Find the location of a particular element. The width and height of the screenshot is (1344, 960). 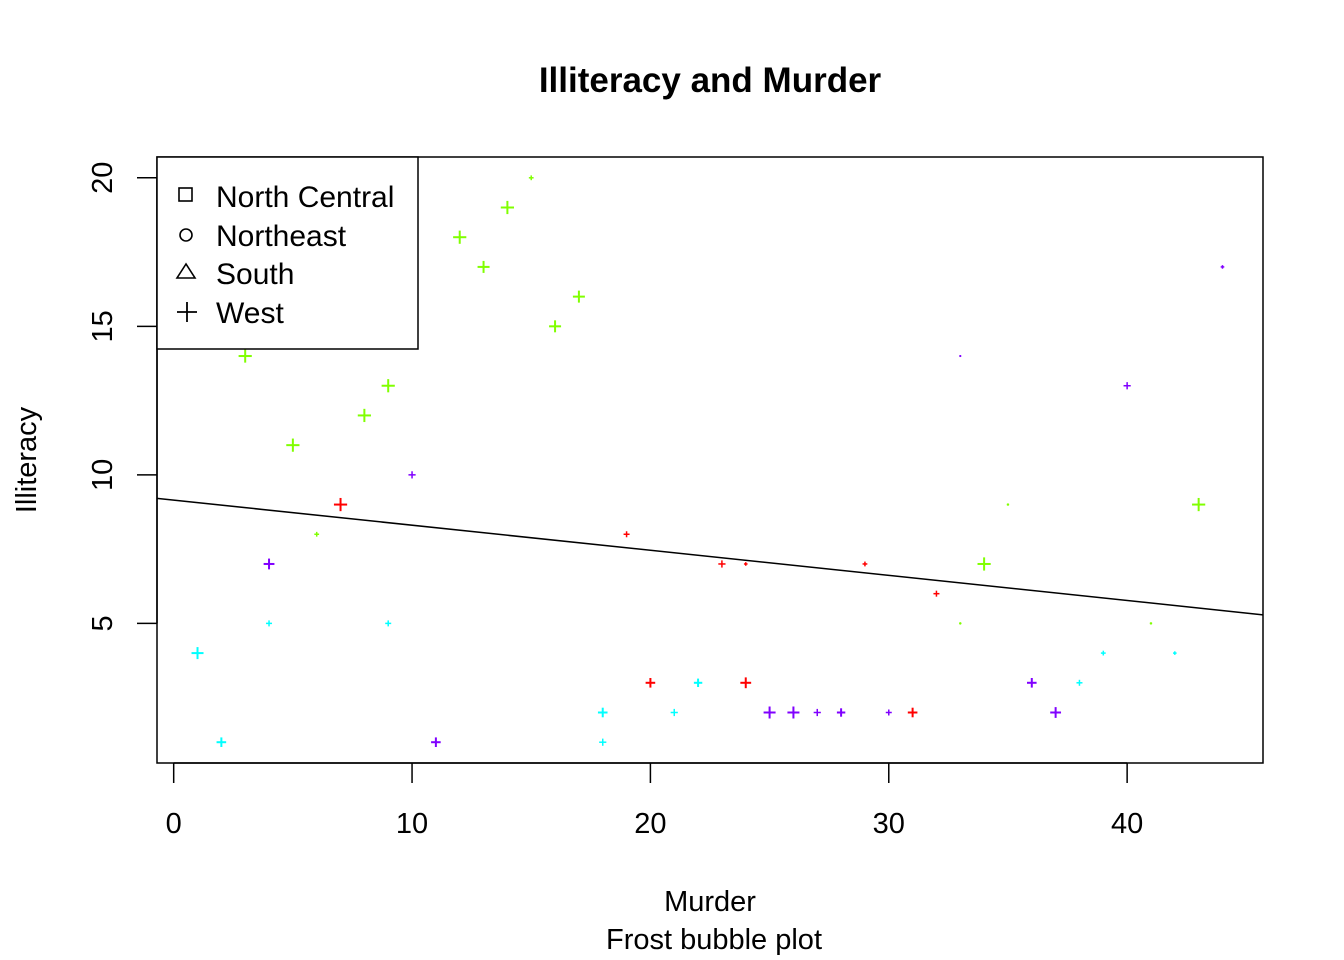

x-axis-label: Murder is located at coordinates (710, 902).